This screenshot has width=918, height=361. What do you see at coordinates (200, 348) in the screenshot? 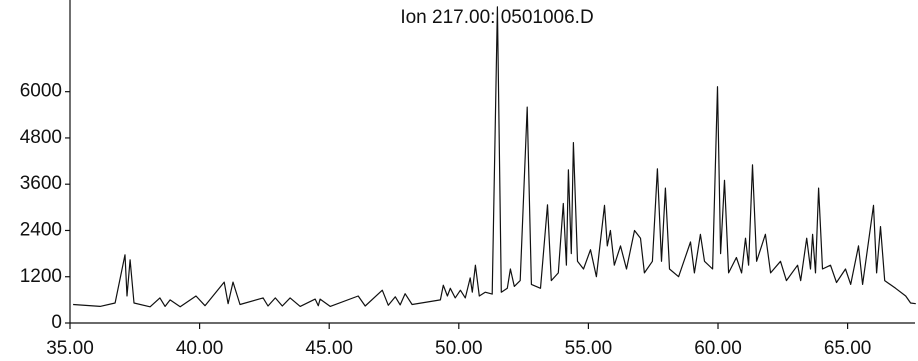
I see `x-tick-label: 40.00` at bounding box center [200, 348].